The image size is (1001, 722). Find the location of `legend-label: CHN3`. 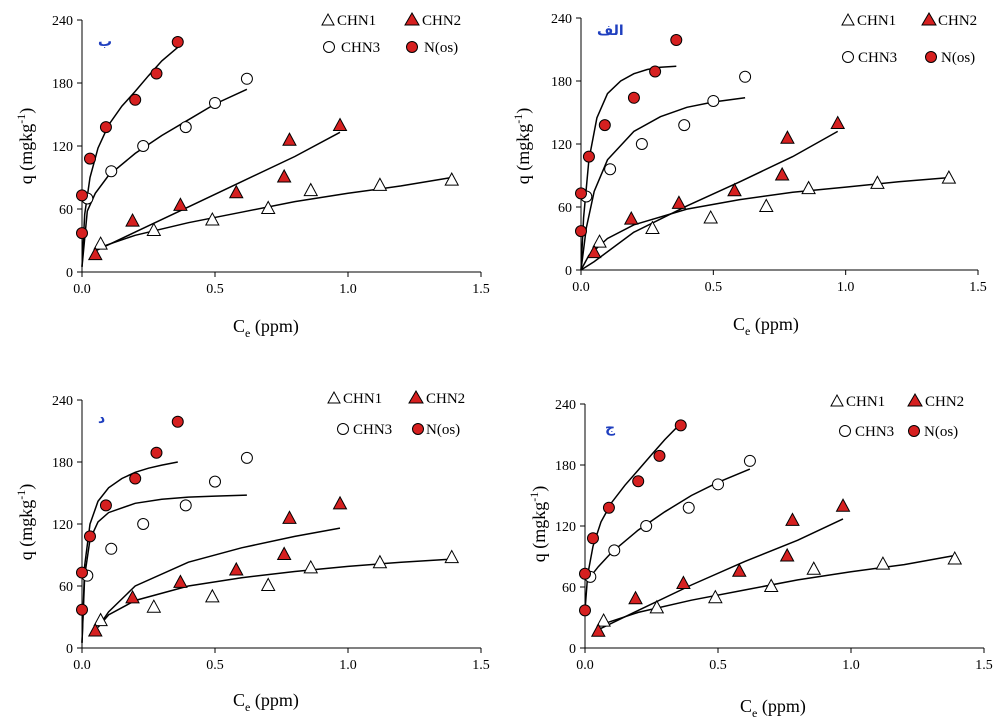

legend-label: CHN3 is located at coordinates (372, 430).